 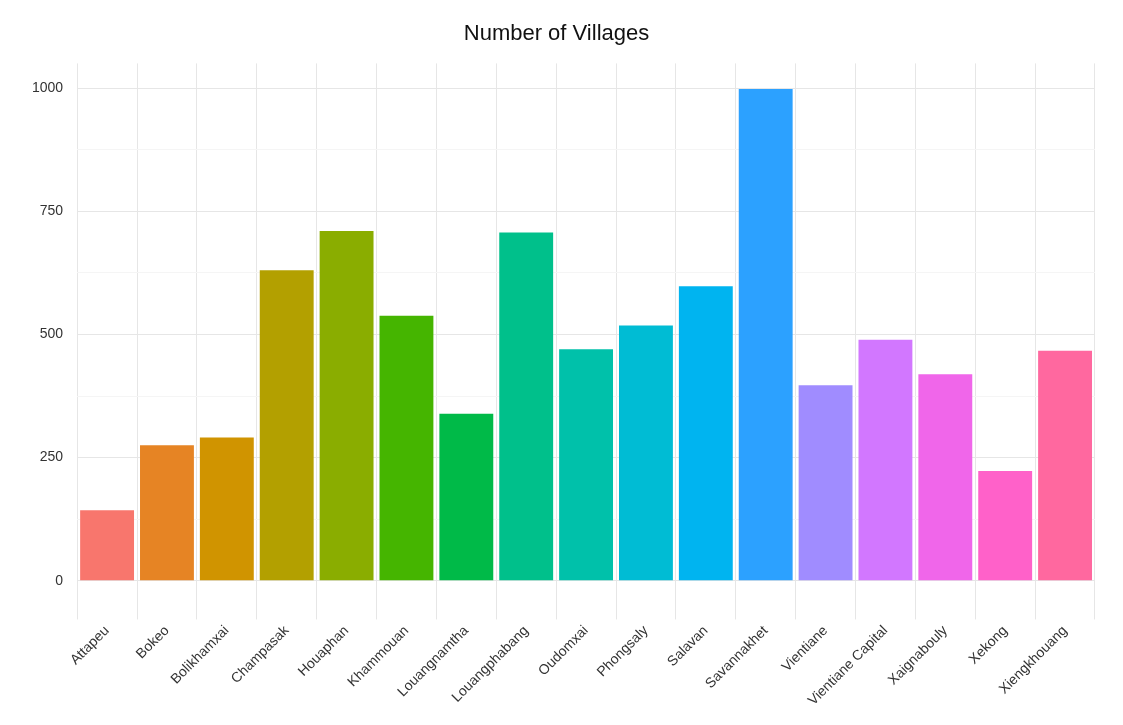 I want to click on y-tick-label: 750, so click(x=51, y=210).